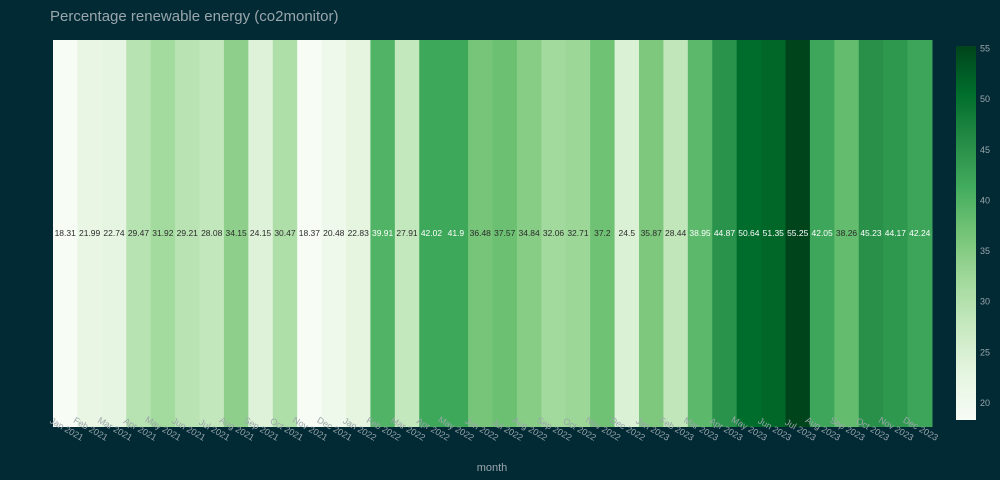  Describe the element at coordinates (985, 251) in the screenshot. I see `colorbar-tick-label: 35` at that location.